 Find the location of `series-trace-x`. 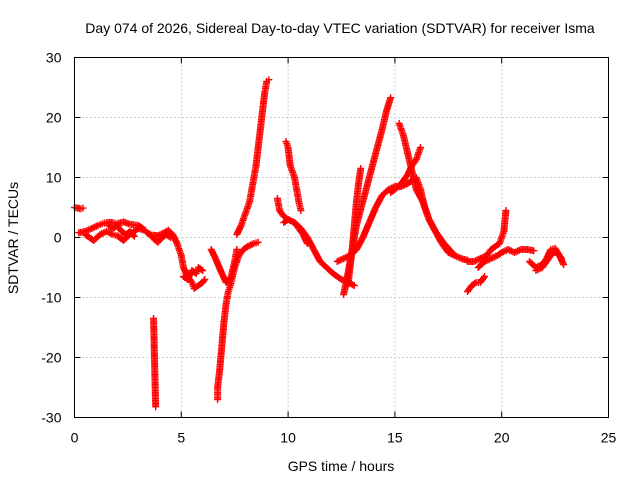

series-trace-x is located at coordinates (549, 261).